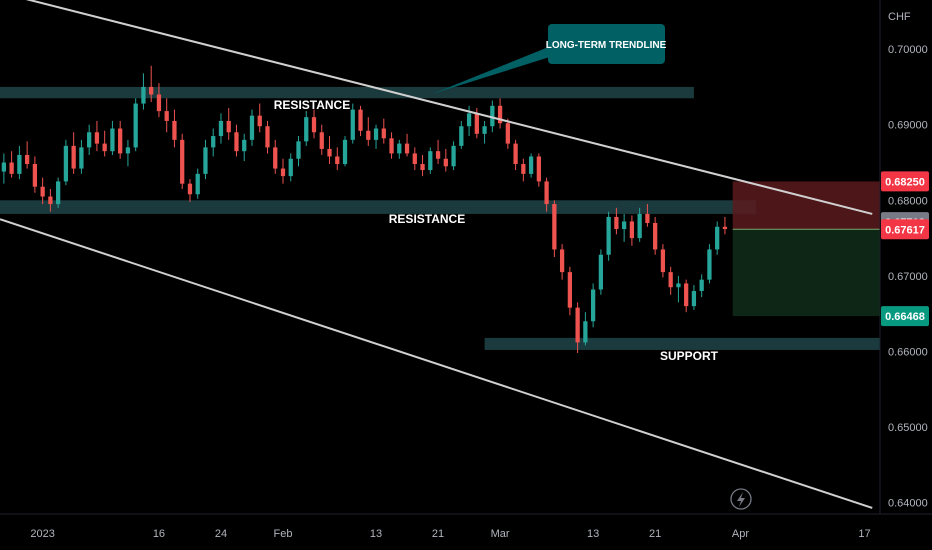 This screenshot has height=550, width=932. I want to click on position-box, so click(806, 249).